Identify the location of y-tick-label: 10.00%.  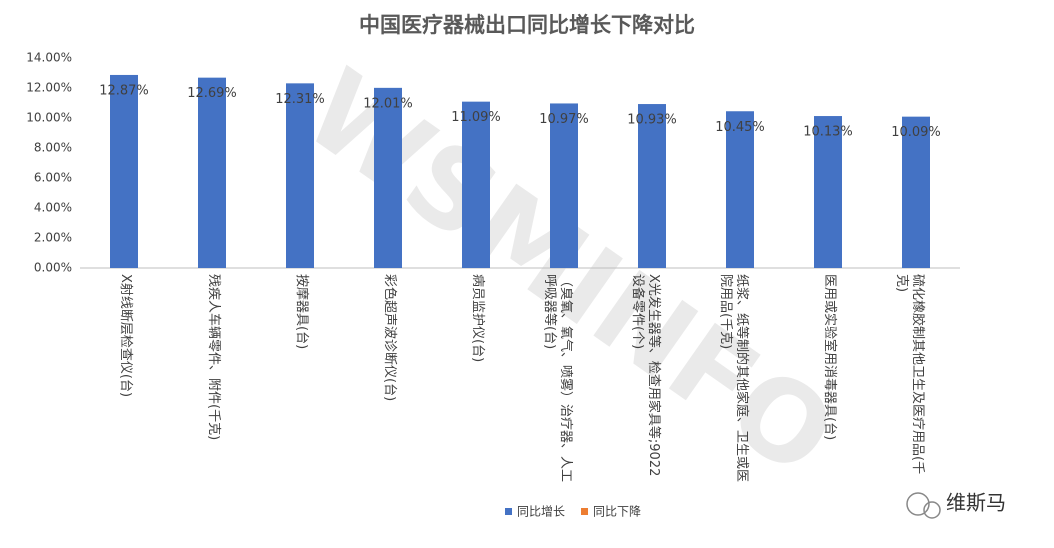
(49, 118).